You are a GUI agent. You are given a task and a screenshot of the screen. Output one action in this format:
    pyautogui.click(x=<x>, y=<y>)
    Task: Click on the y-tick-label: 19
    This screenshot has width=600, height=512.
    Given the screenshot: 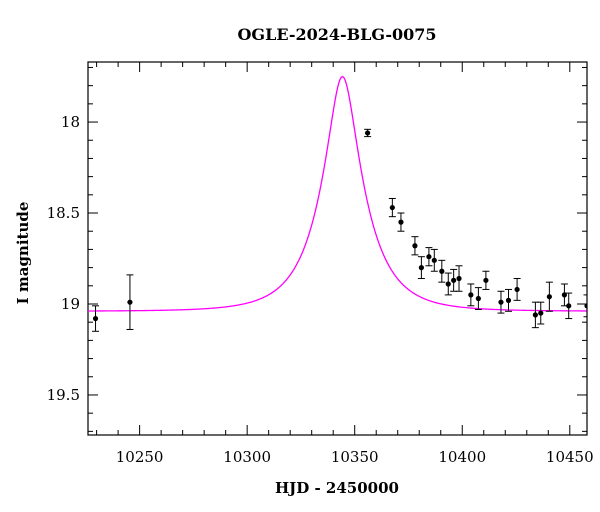 What is the action you would take?
    pyautogui.click(x=70, y=304)
    